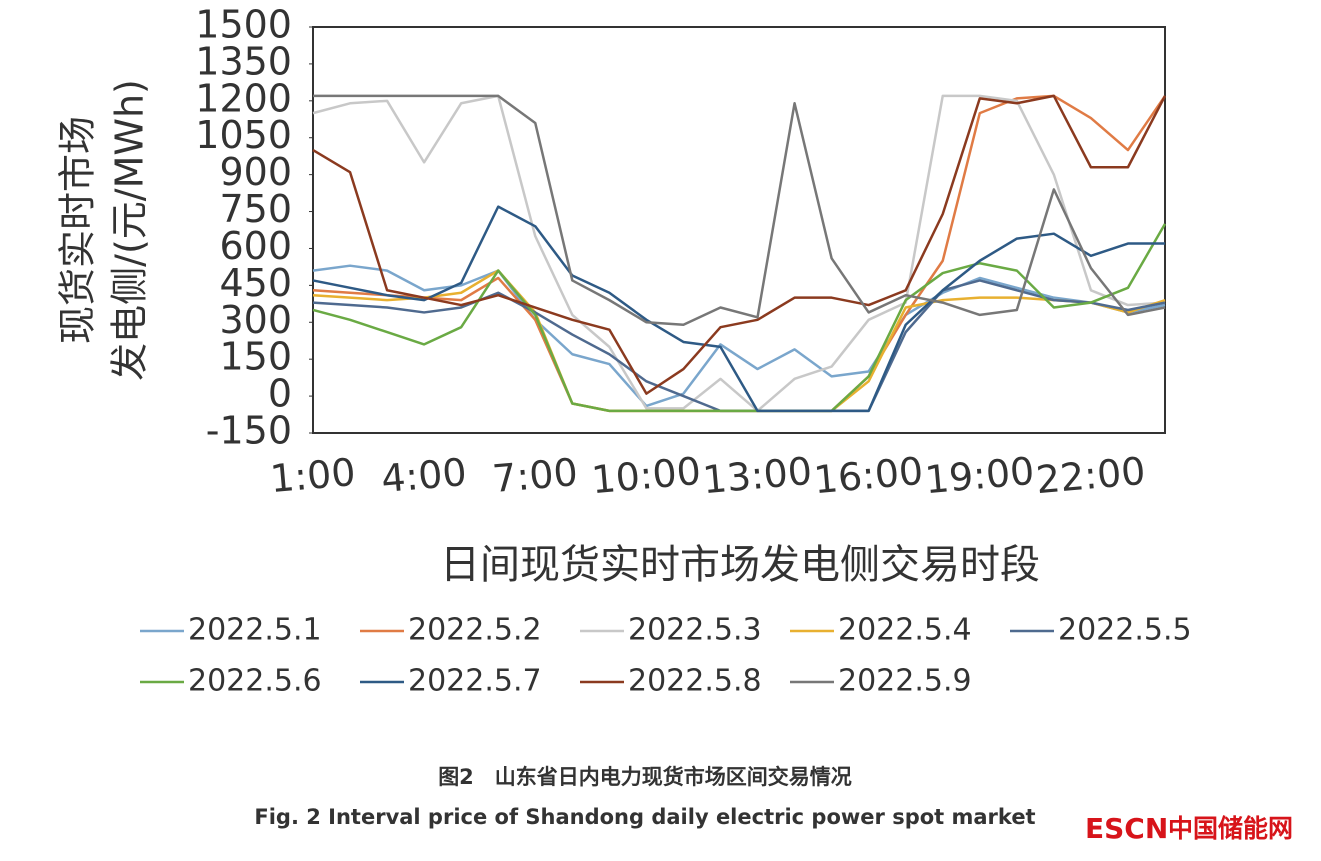  Describe the element at coordinates (645, 777) in the screenshot. I see `caption: 图2 山东省日内电力现货市场区间交易情况` at that location.